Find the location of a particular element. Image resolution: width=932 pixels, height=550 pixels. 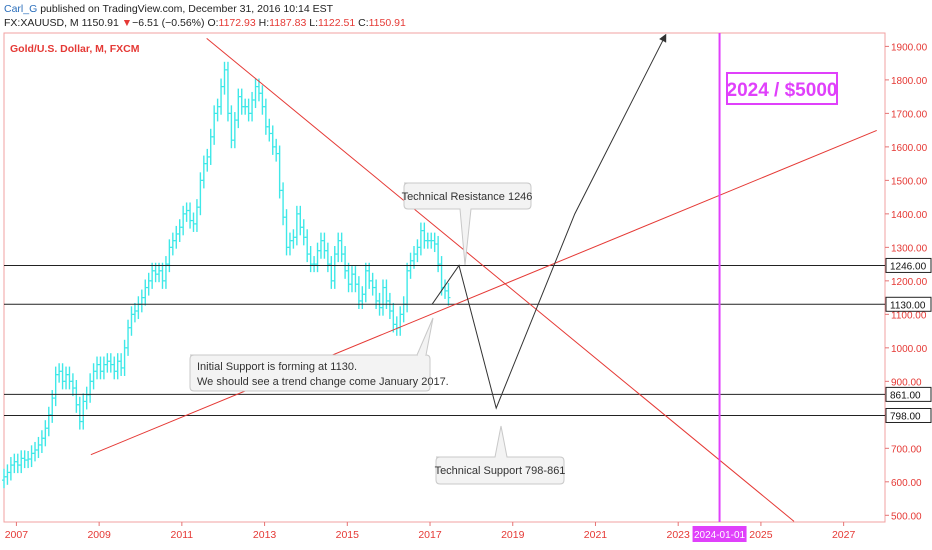

target-label-box: 2024 / $5000 is located at coordinates (782, 88).